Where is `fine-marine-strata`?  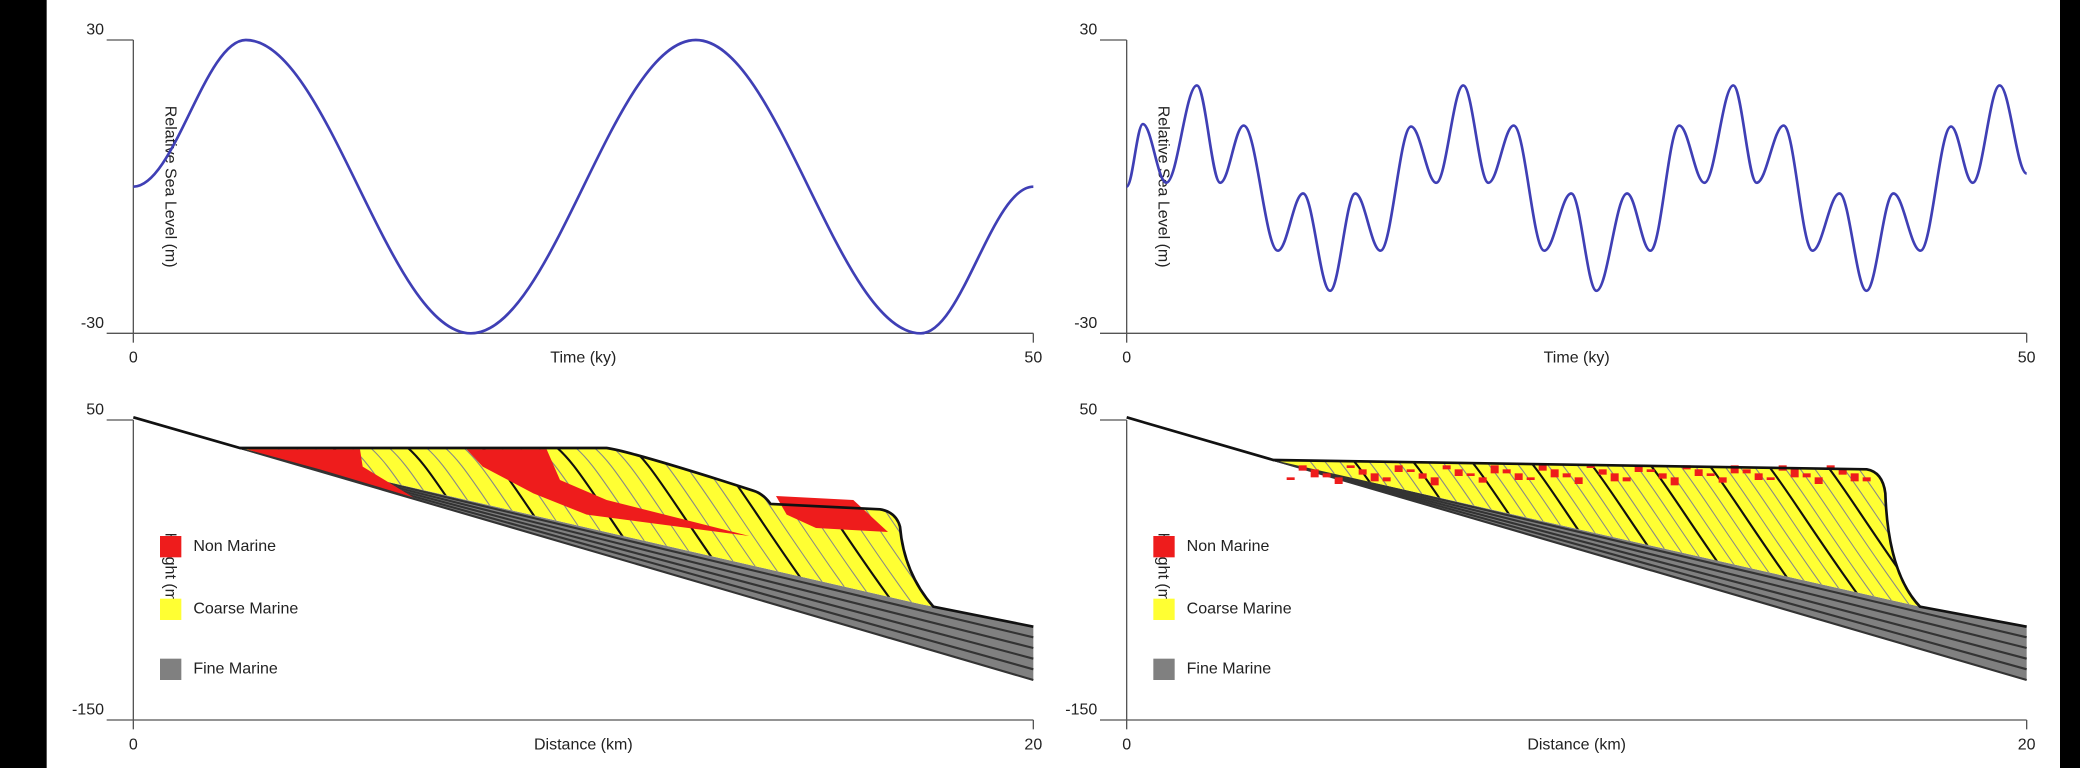 fine-marine-strata is located at coordinates (1650, 570).